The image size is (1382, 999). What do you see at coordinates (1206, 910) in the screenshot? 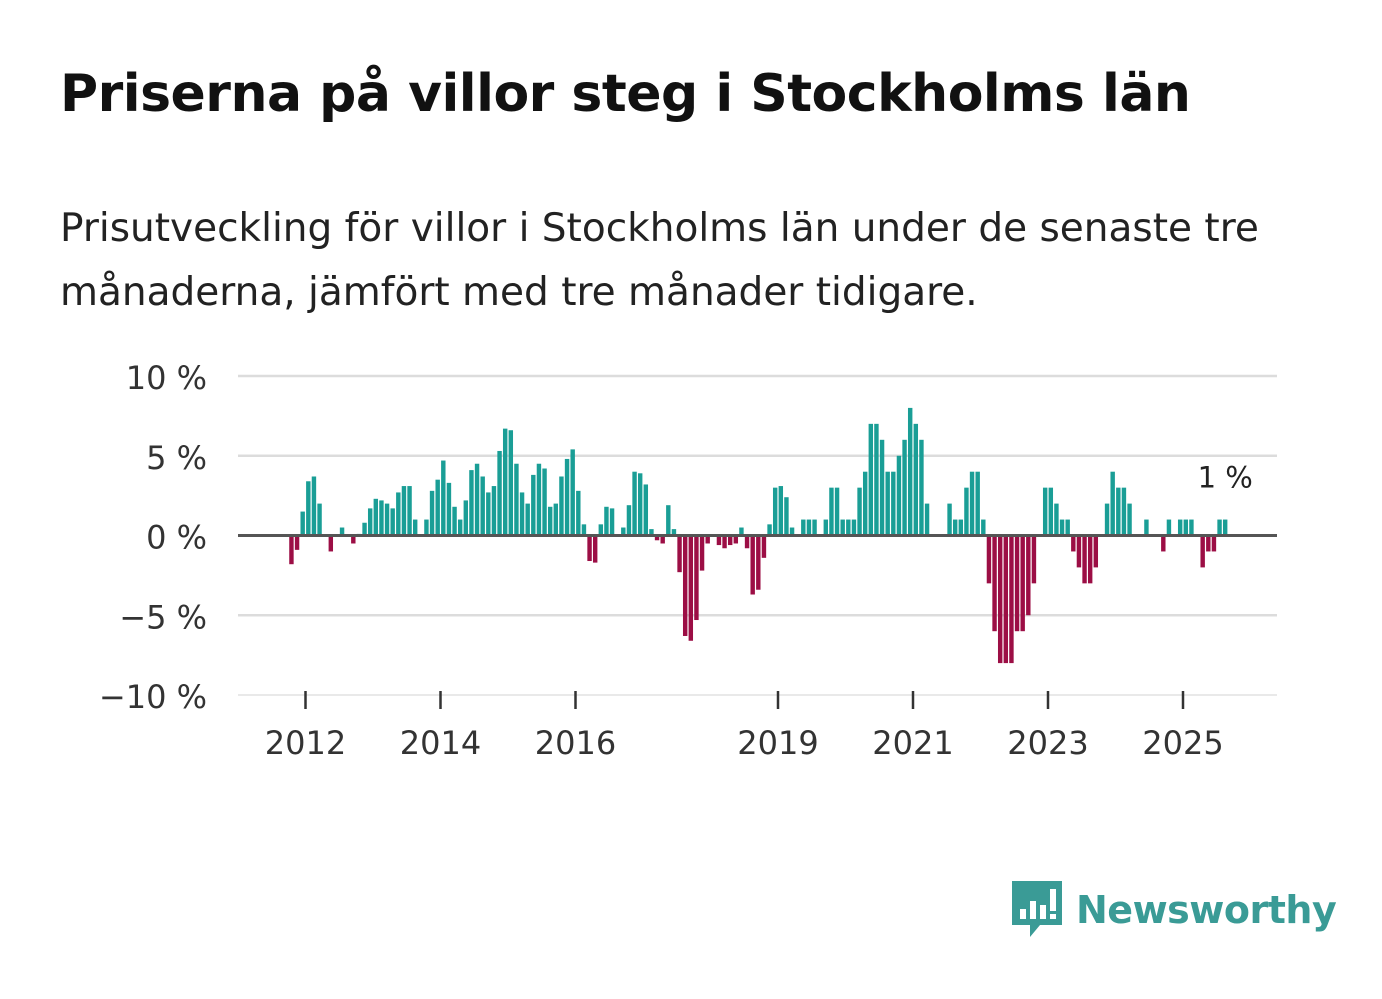
I see `brand-name: Newsworthy` at bounding box center [1206, 910].